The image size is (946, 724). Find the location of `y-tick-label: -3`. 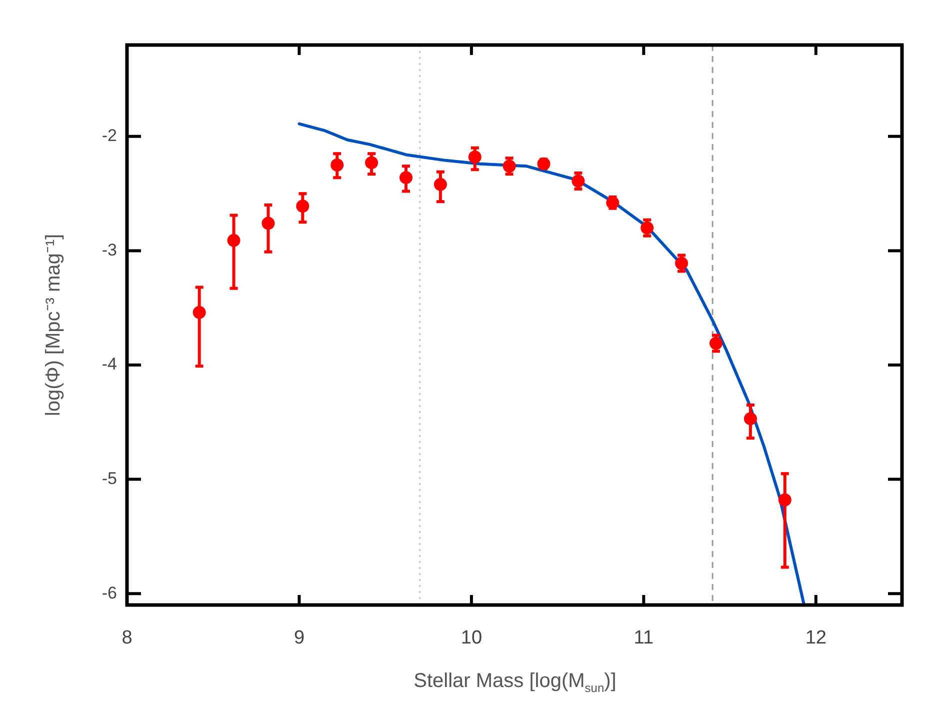

y-tick-label: -3 is located at coordinates (109, 250).